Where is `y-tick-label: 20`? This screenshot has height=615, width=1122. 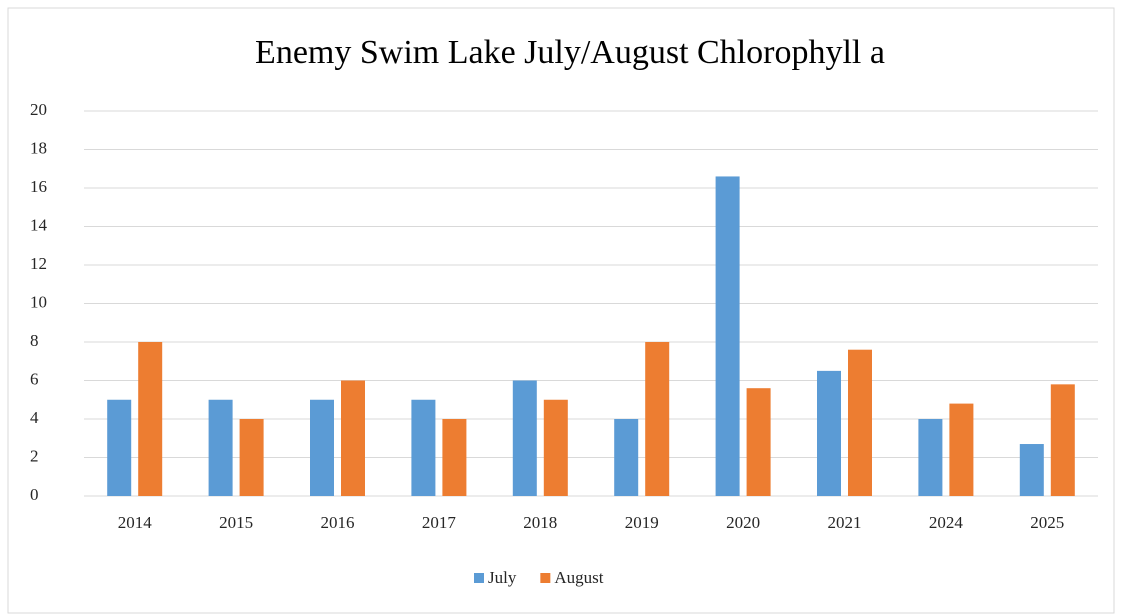 y-tick-label: 20 is located at coordinates (38, 109).